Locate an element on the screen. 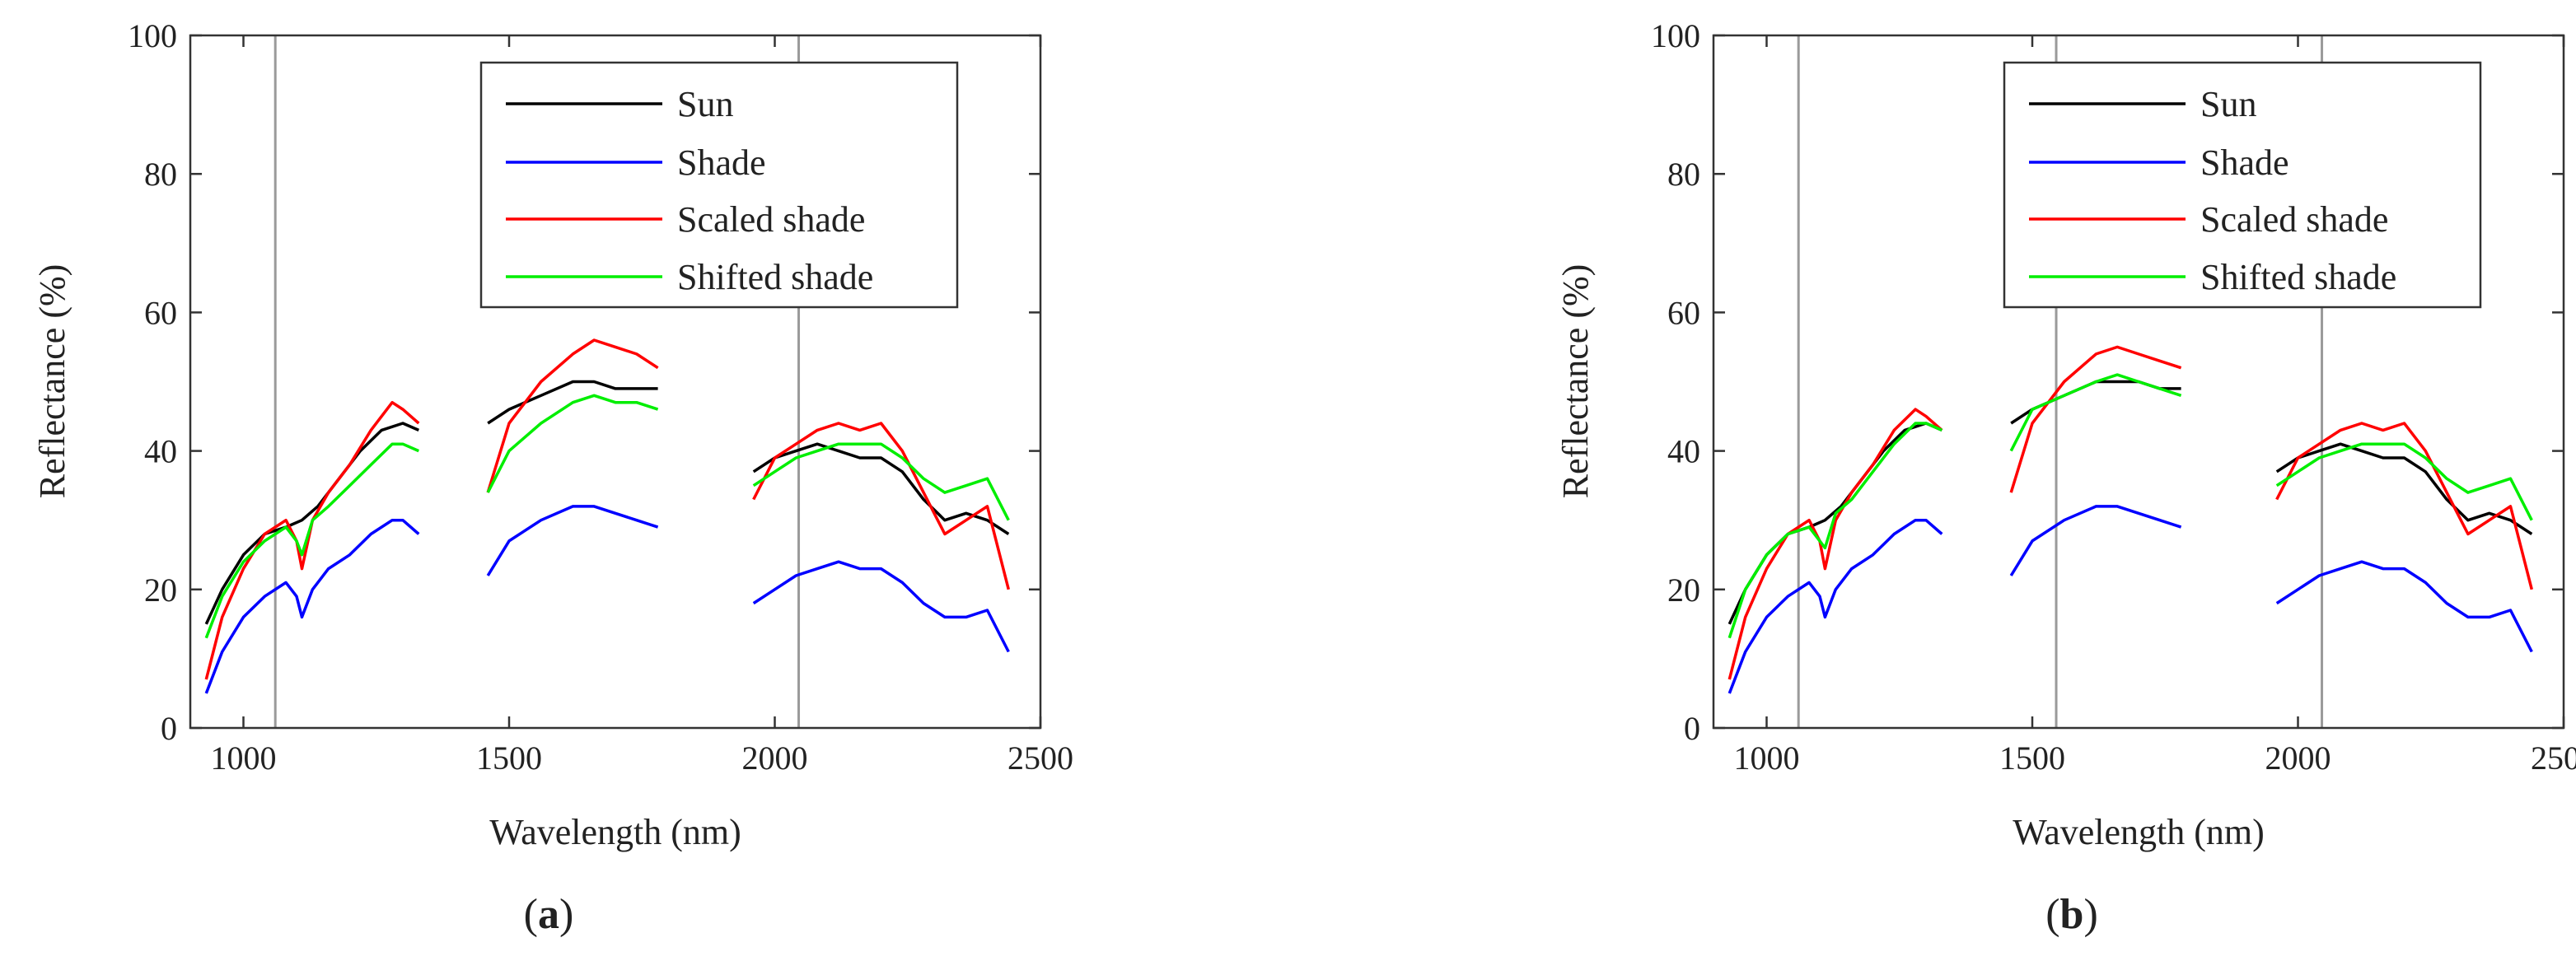 The height and width of the screenshot is (961, 2576). panel-letter: a is located at coordinates (548, 914).